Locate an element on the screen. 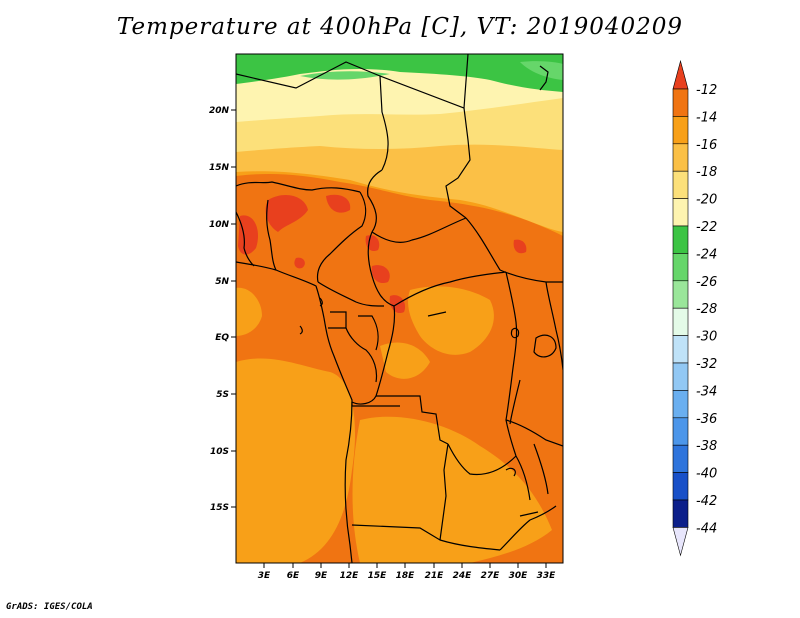  colorbar-label: -32 is located at coordinates (706, 364).